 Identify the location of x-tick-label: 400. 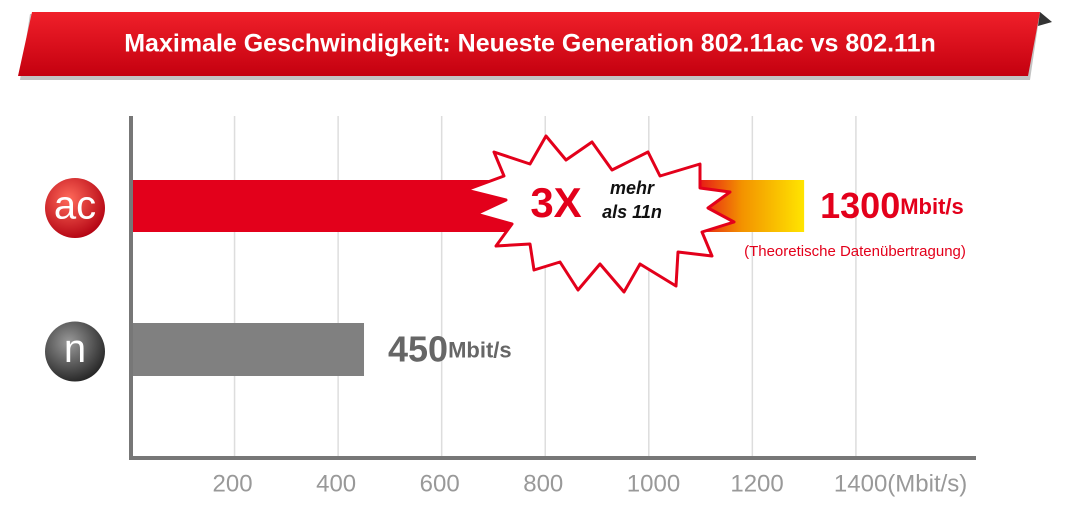
(336, 483).